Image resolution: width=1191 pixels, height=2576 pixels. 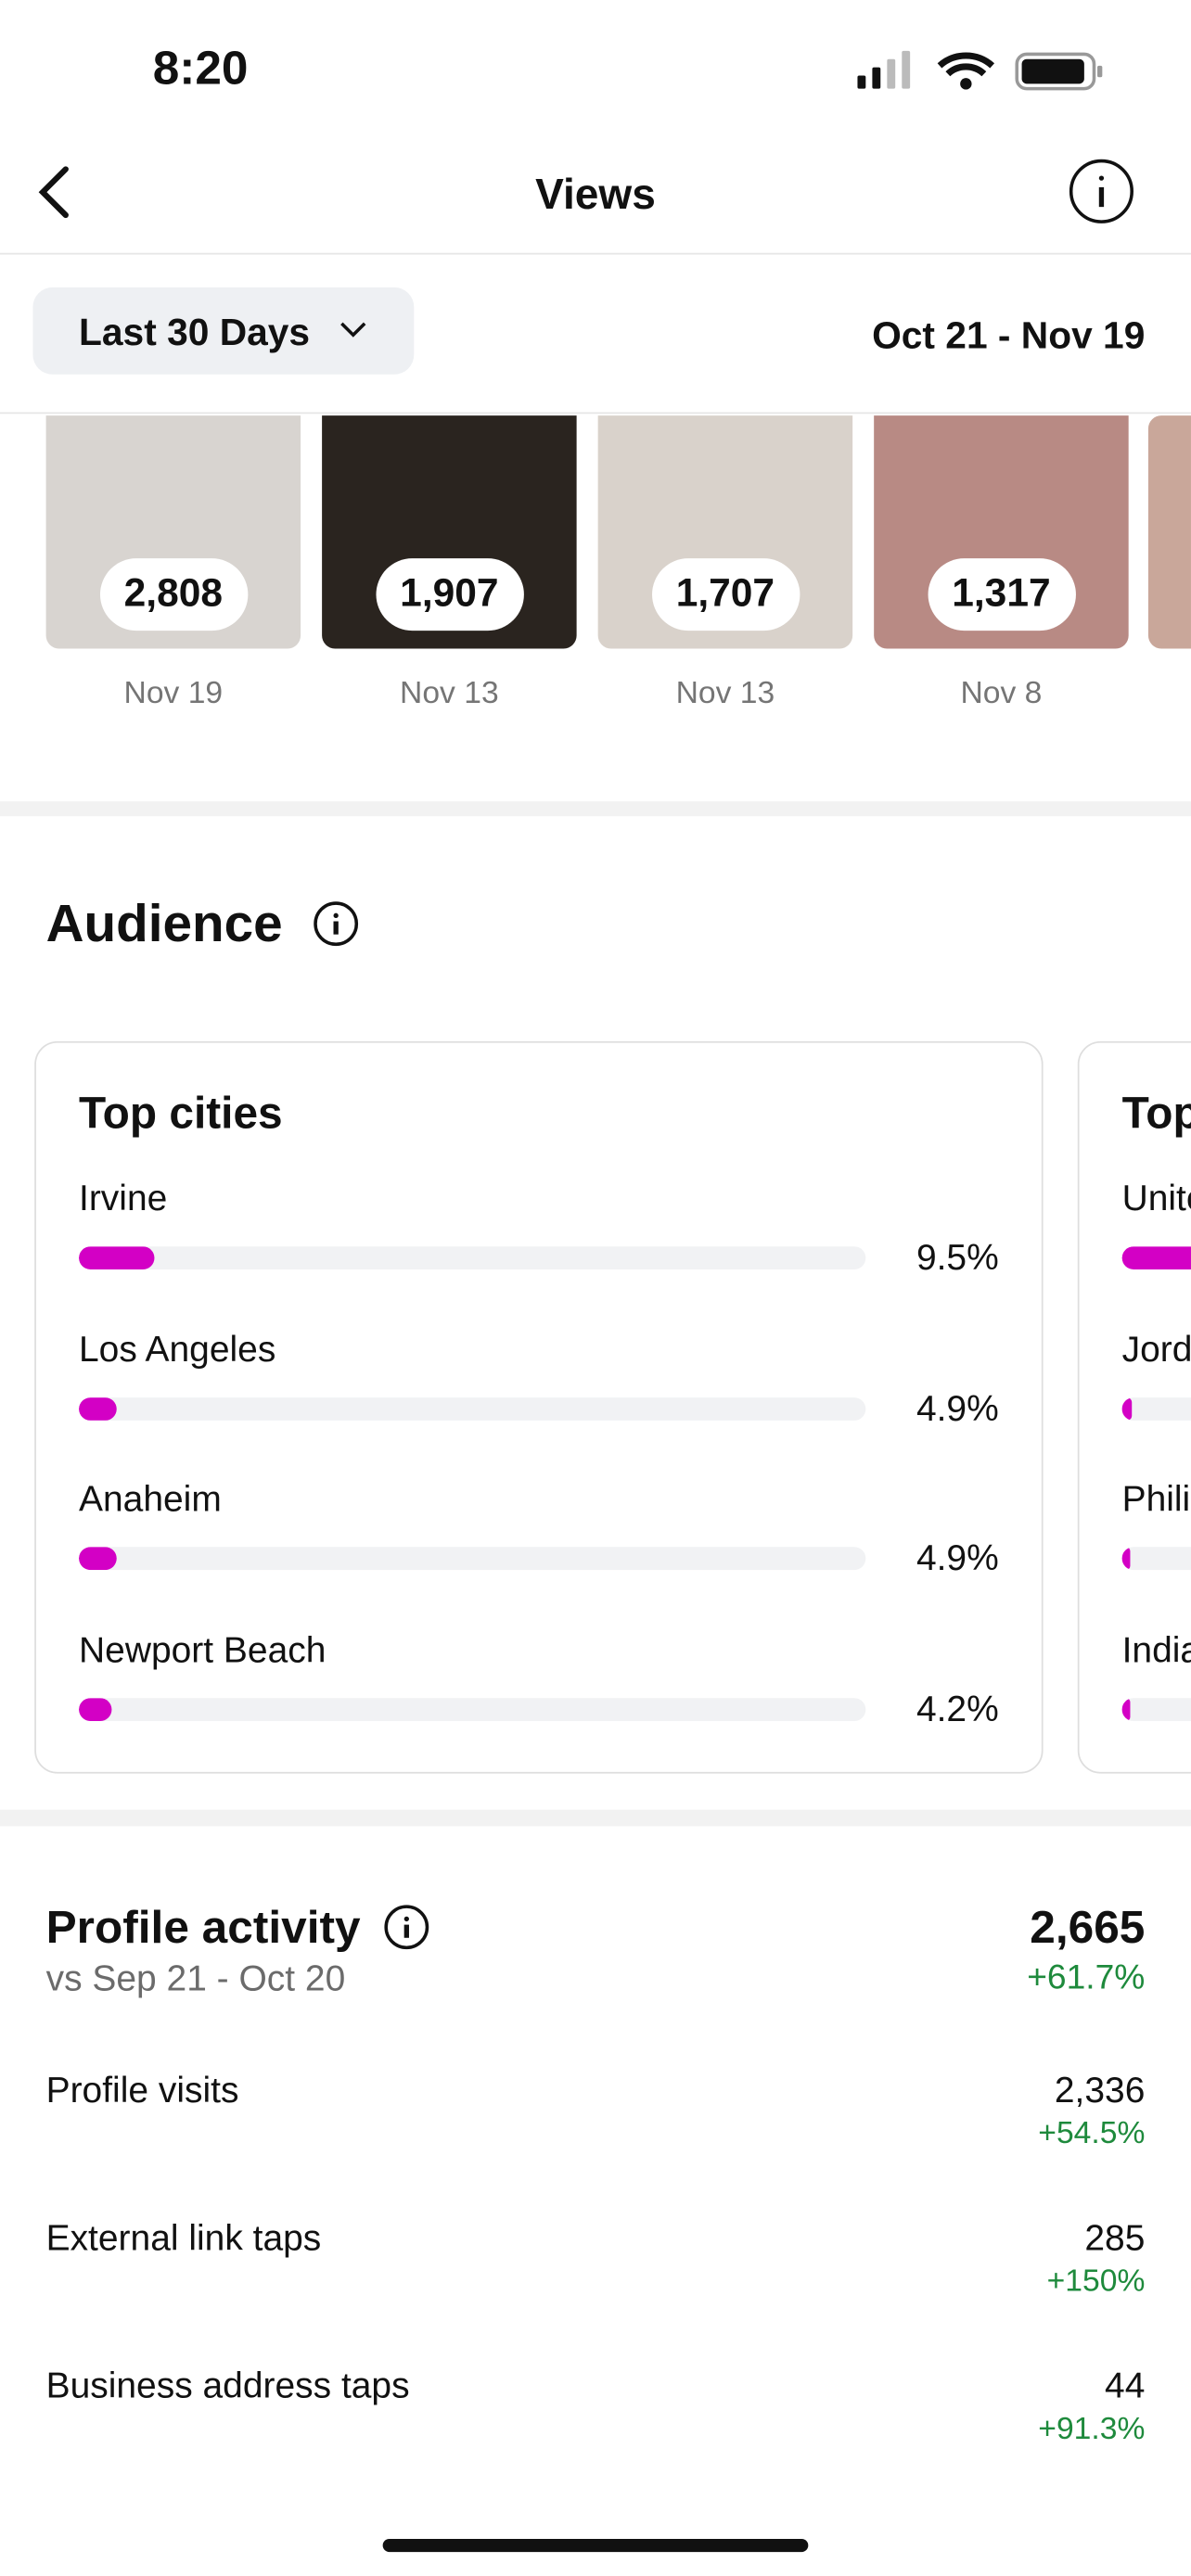 What do you see at coordinates (173, 693) in the screenshot?
I see `post-date: Nov 19` at bounding box center [173, 693].